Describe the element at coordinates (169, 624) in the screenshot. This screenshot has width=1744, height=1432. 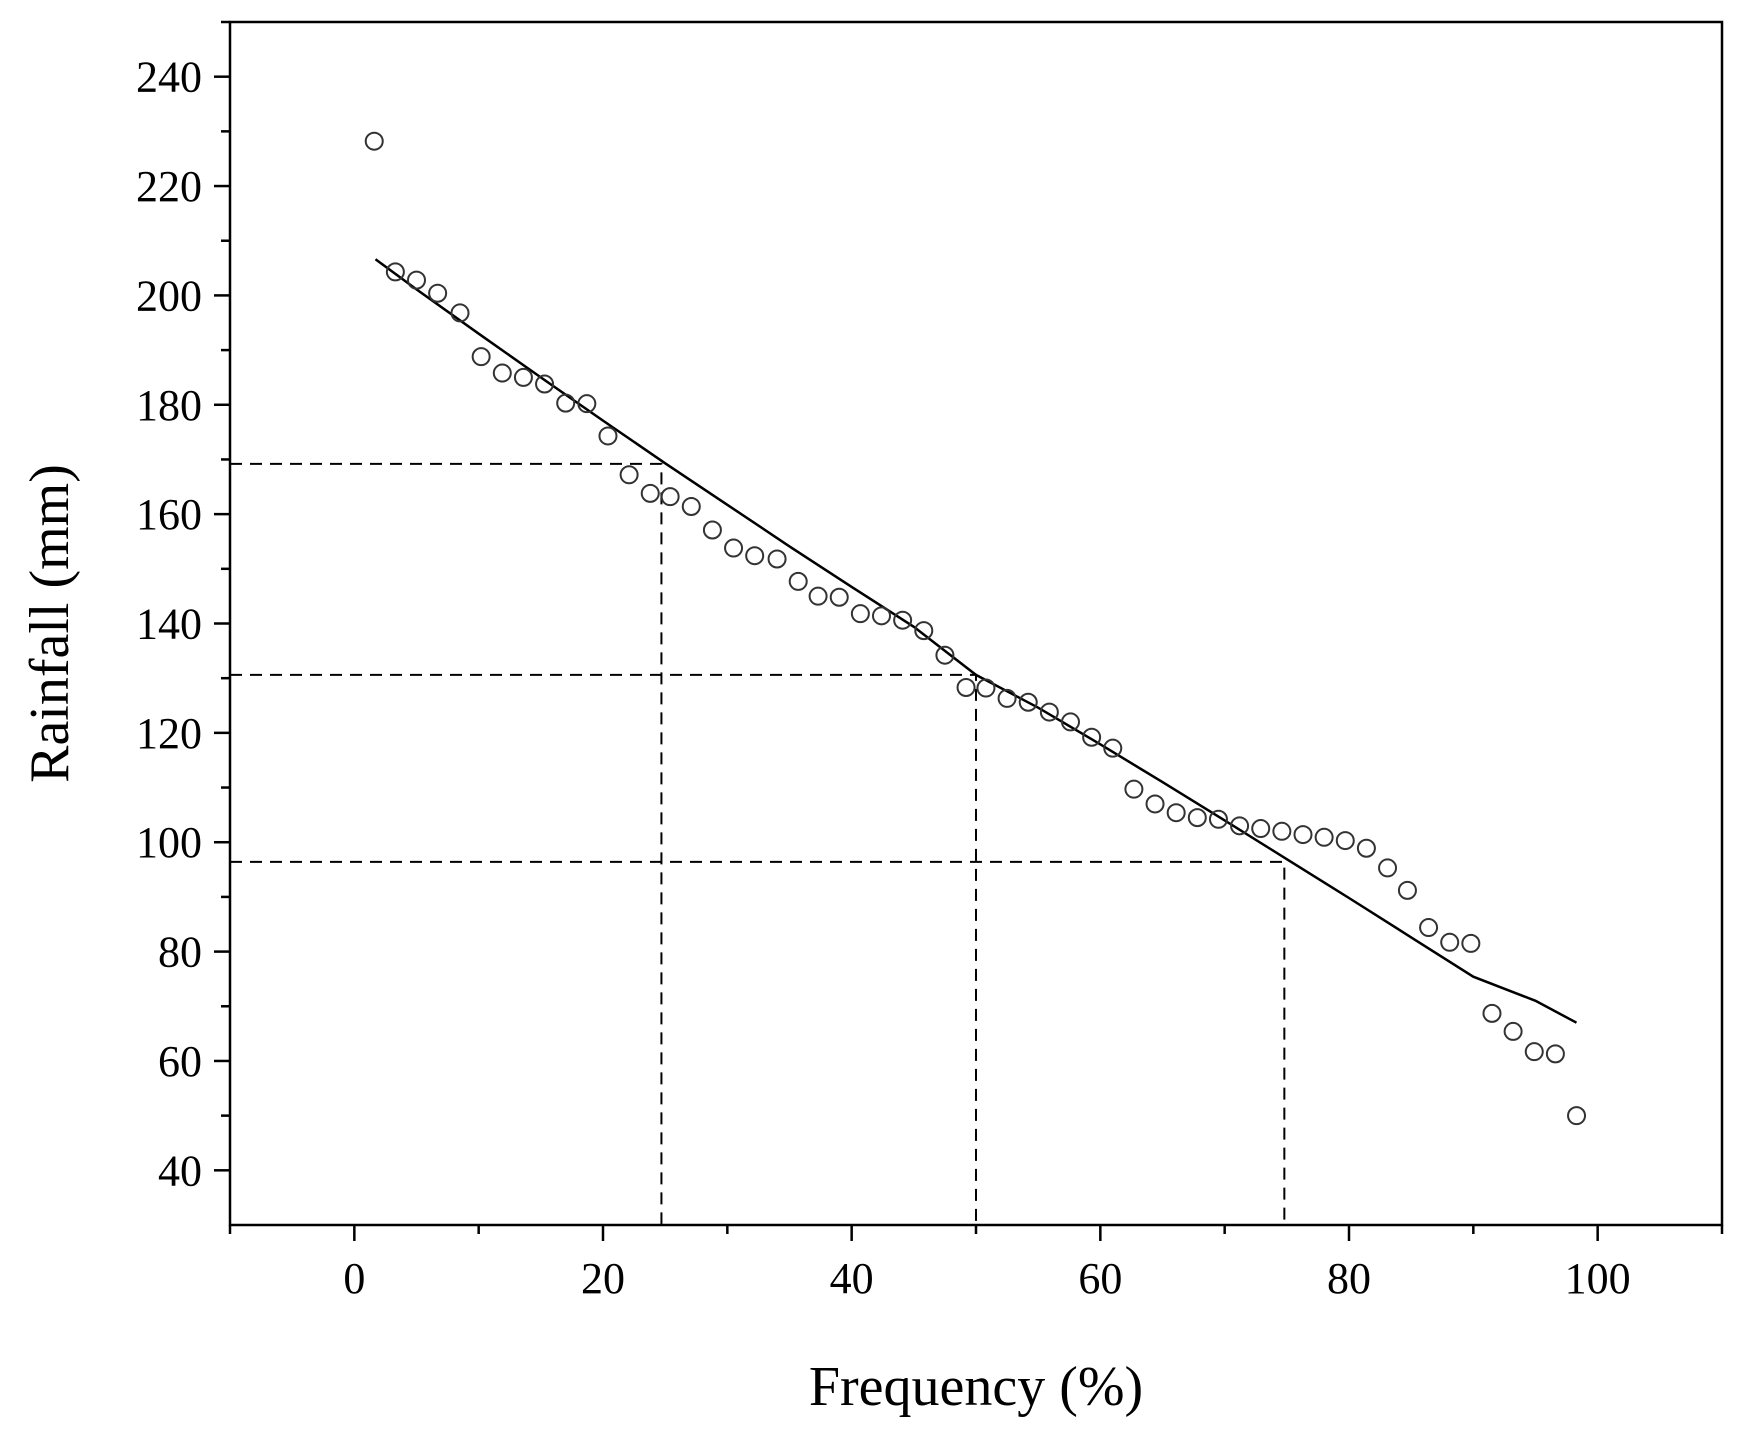
I see `y-tick-label: 140` at that location.